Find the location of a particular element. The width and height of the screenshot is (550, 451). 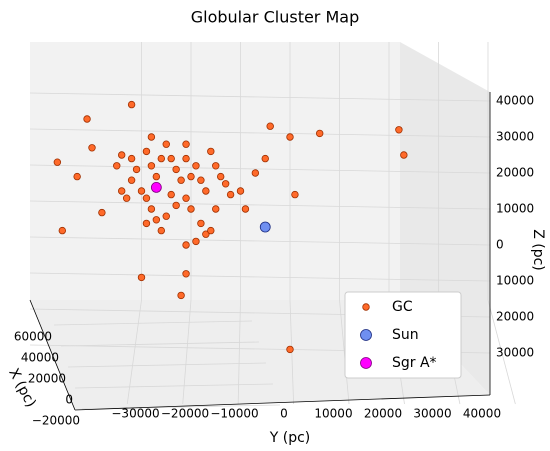

y-tick-label: −30000 is located at coordinates (135, 414).